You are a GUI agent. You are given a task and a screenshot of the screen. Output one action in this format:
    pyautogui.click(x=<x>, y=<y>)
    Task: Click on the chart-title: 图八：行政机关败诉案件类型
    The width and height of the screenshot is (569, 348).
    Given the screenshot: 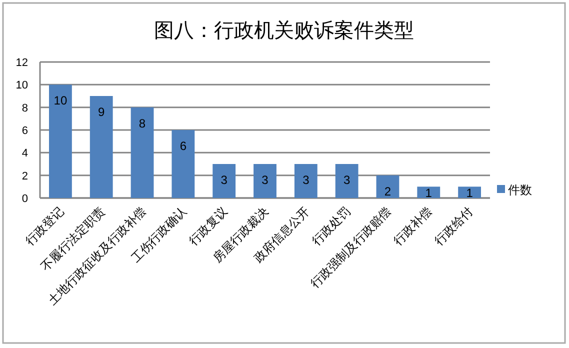 What is the action you would take?
    pyautogui.click(x=284, y=30)
    